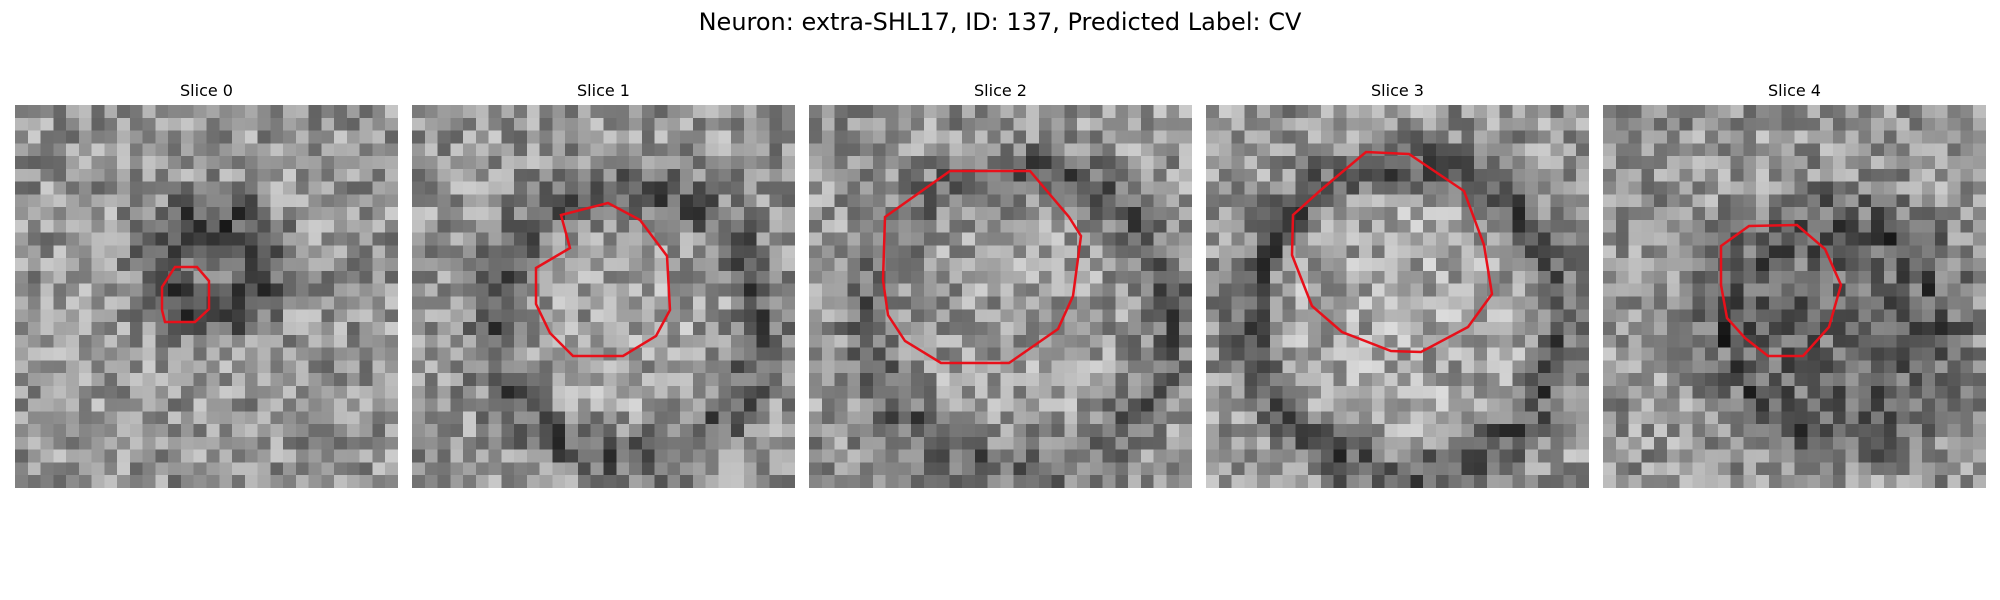 Image resolution: width=2000 pixels, height=600 pixels. Describe the element at coordinates (1781, 91) in the screenshot. I see `slice-title-4: Slice 4` at that location.